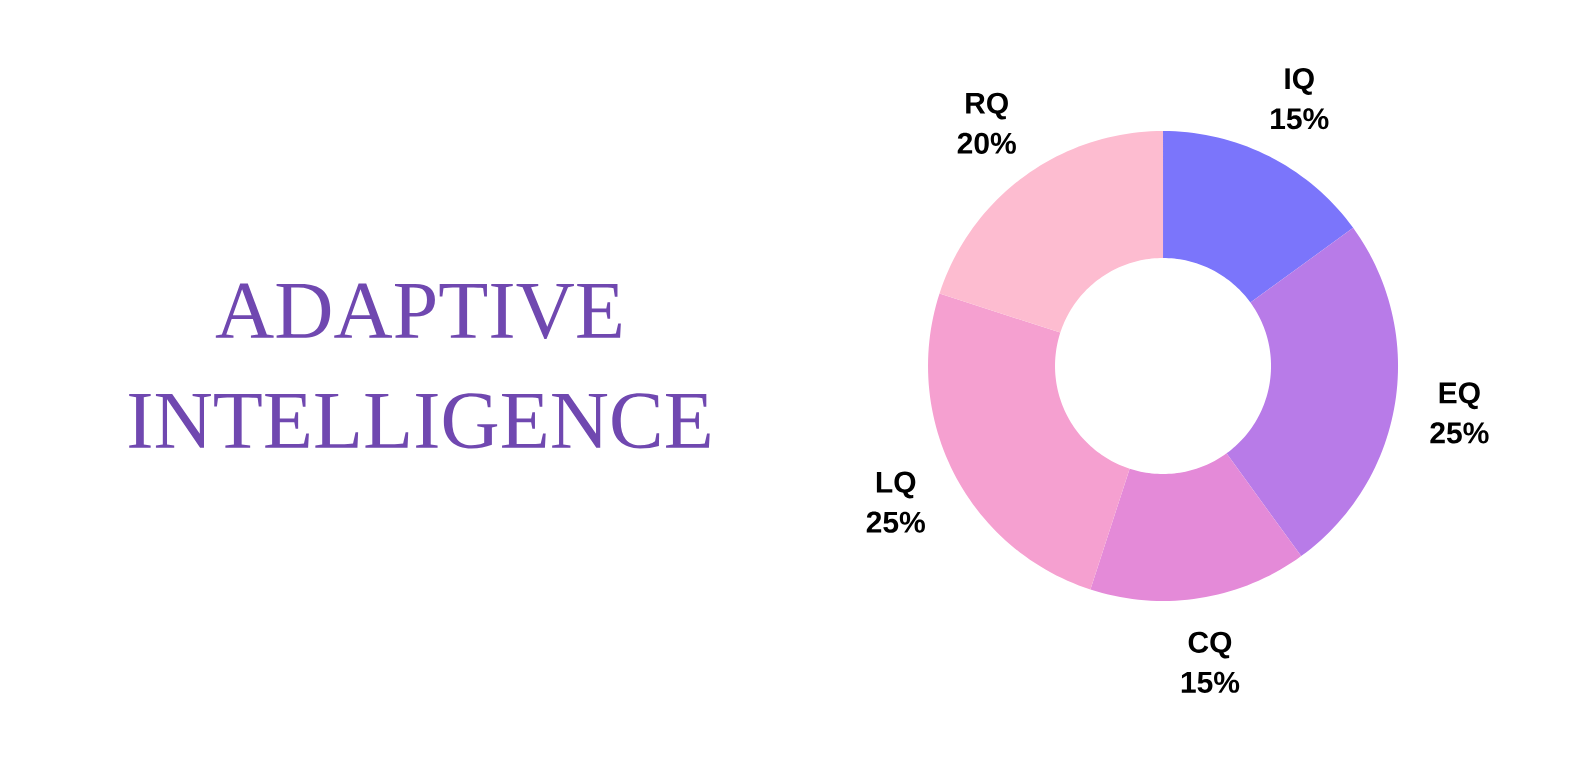  What do you see at coordinates (419, 366) in the screenshot?
I see `text: ADAPTIVE INTELLIGENCE` at bounding box center [419, 366].